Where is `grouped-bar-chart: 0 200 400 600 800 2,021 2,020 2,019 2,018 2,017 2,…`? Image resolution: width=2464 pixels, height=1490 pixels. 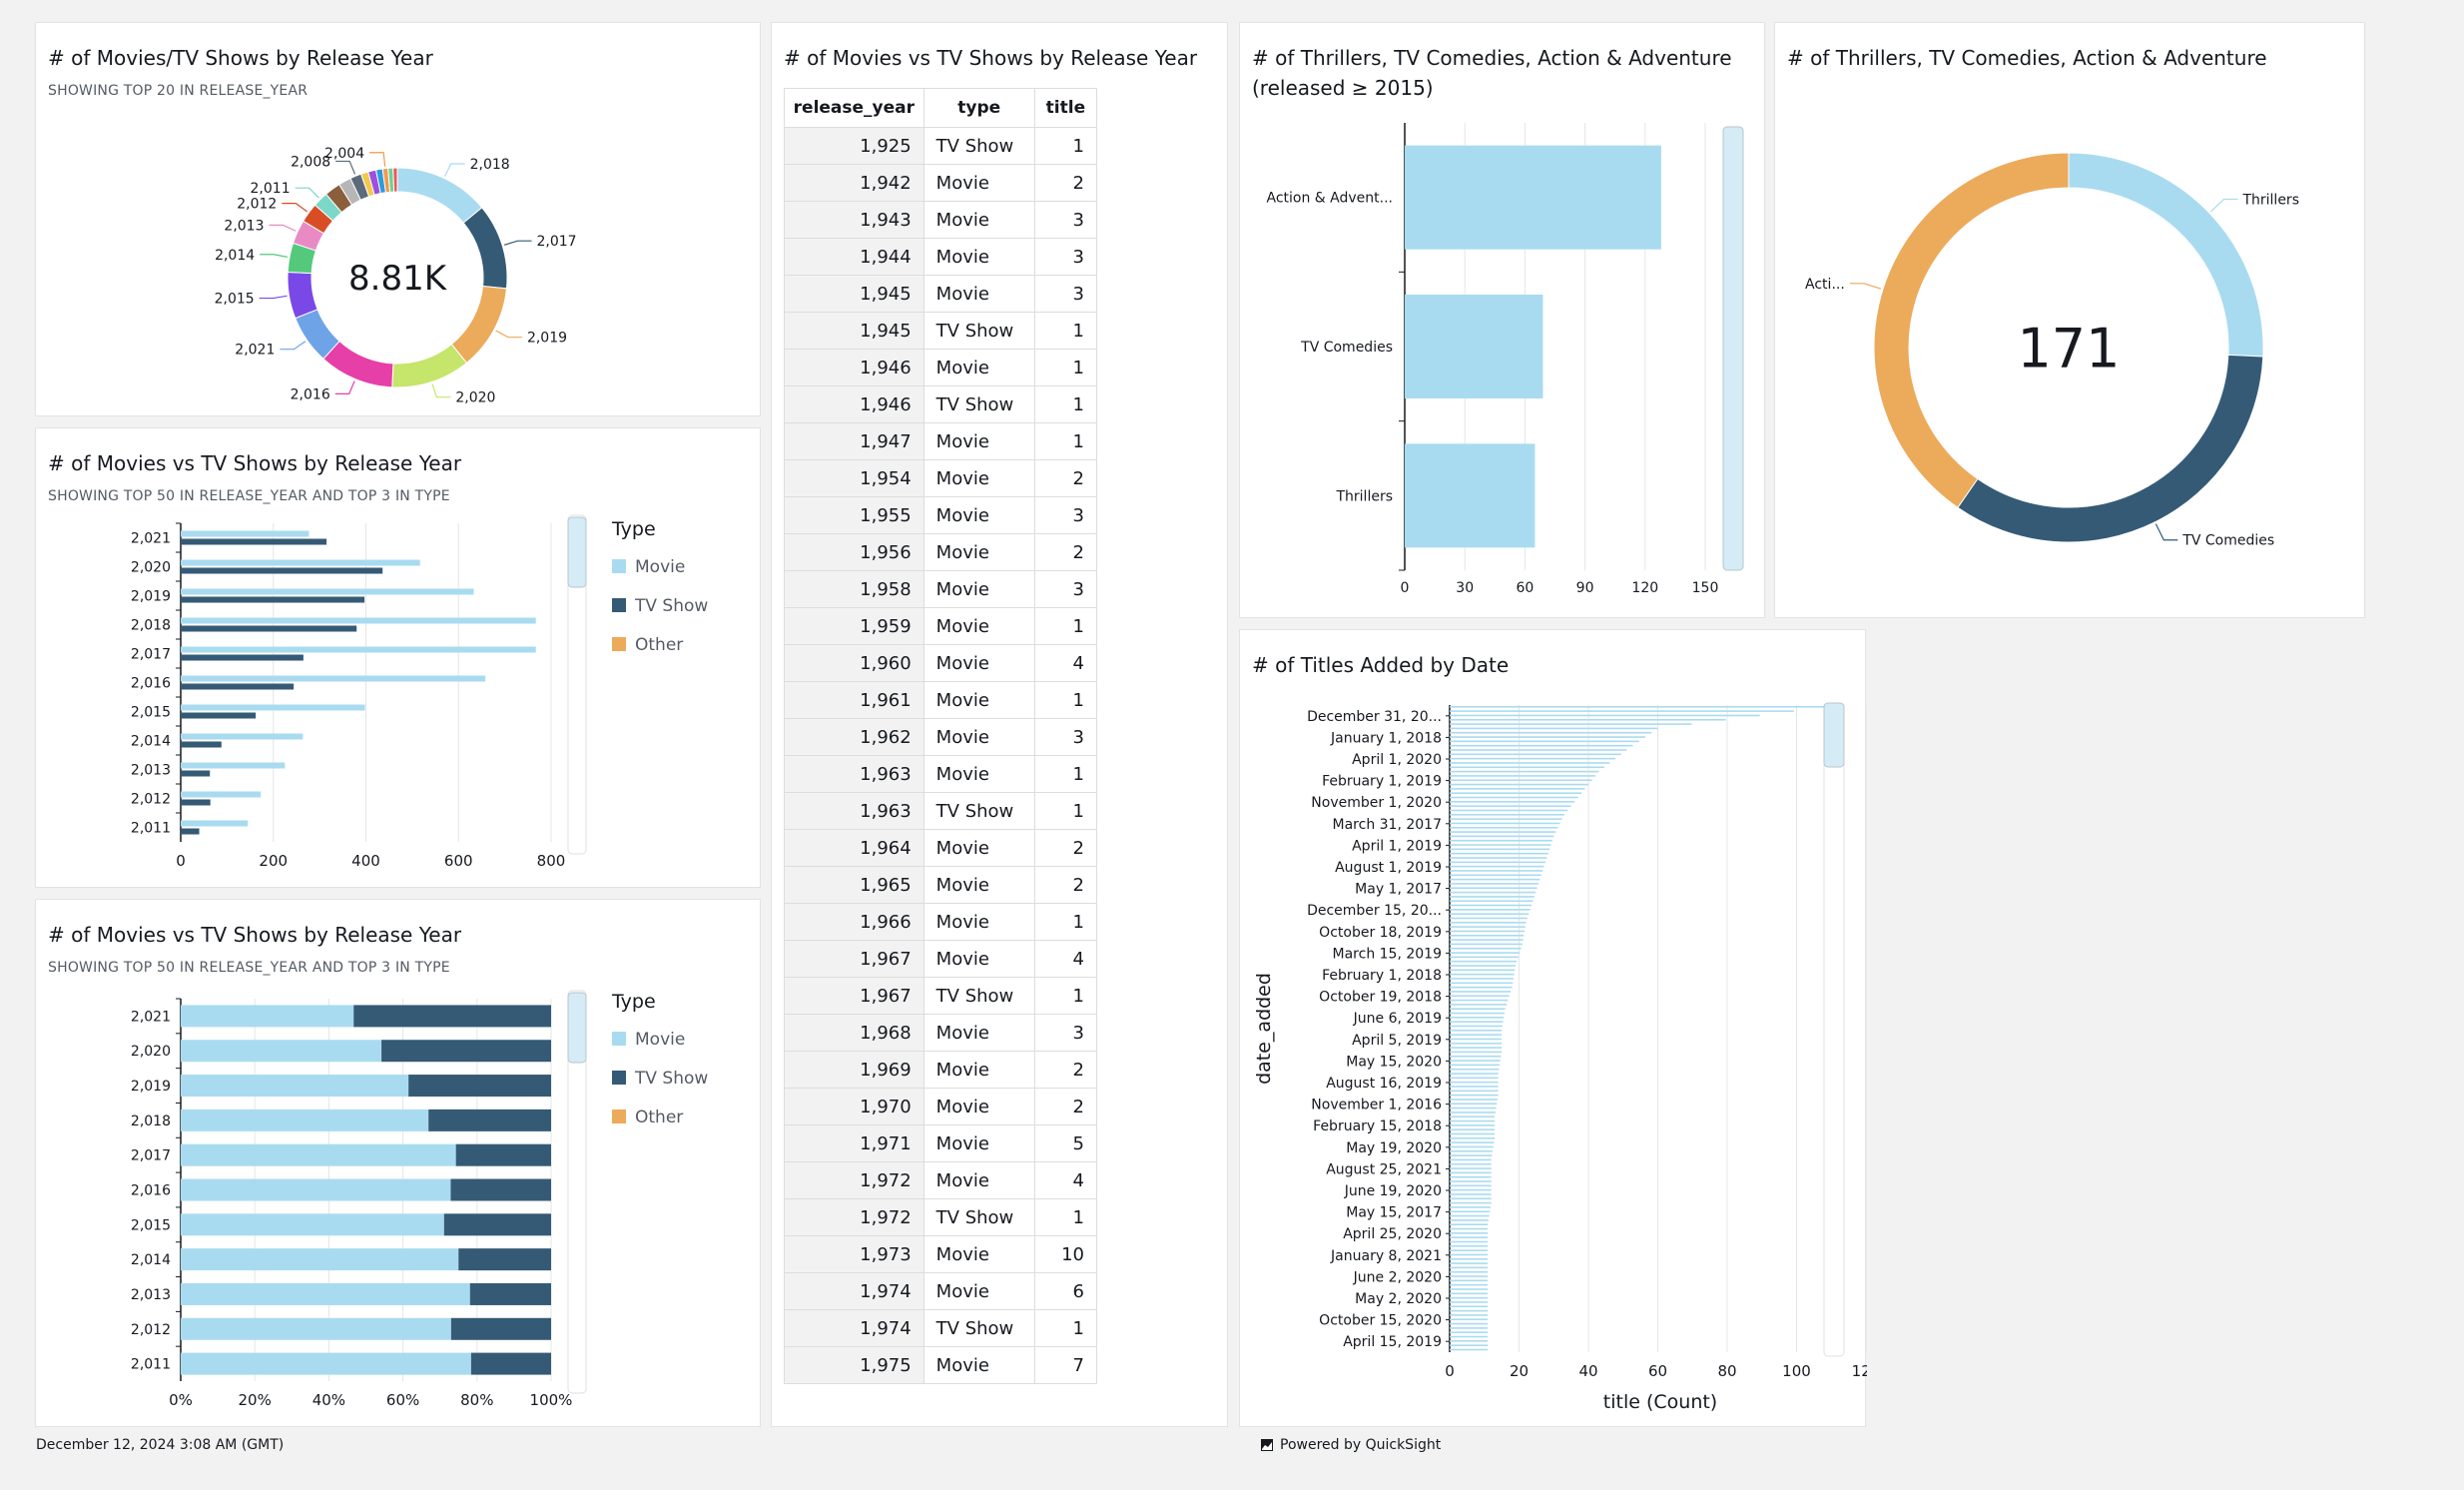
grouped-bar-chart: 0 200 400 600 800 2,021 2,020 2,019 2,018 2,017 2,… is located at coordinates (399, 658).